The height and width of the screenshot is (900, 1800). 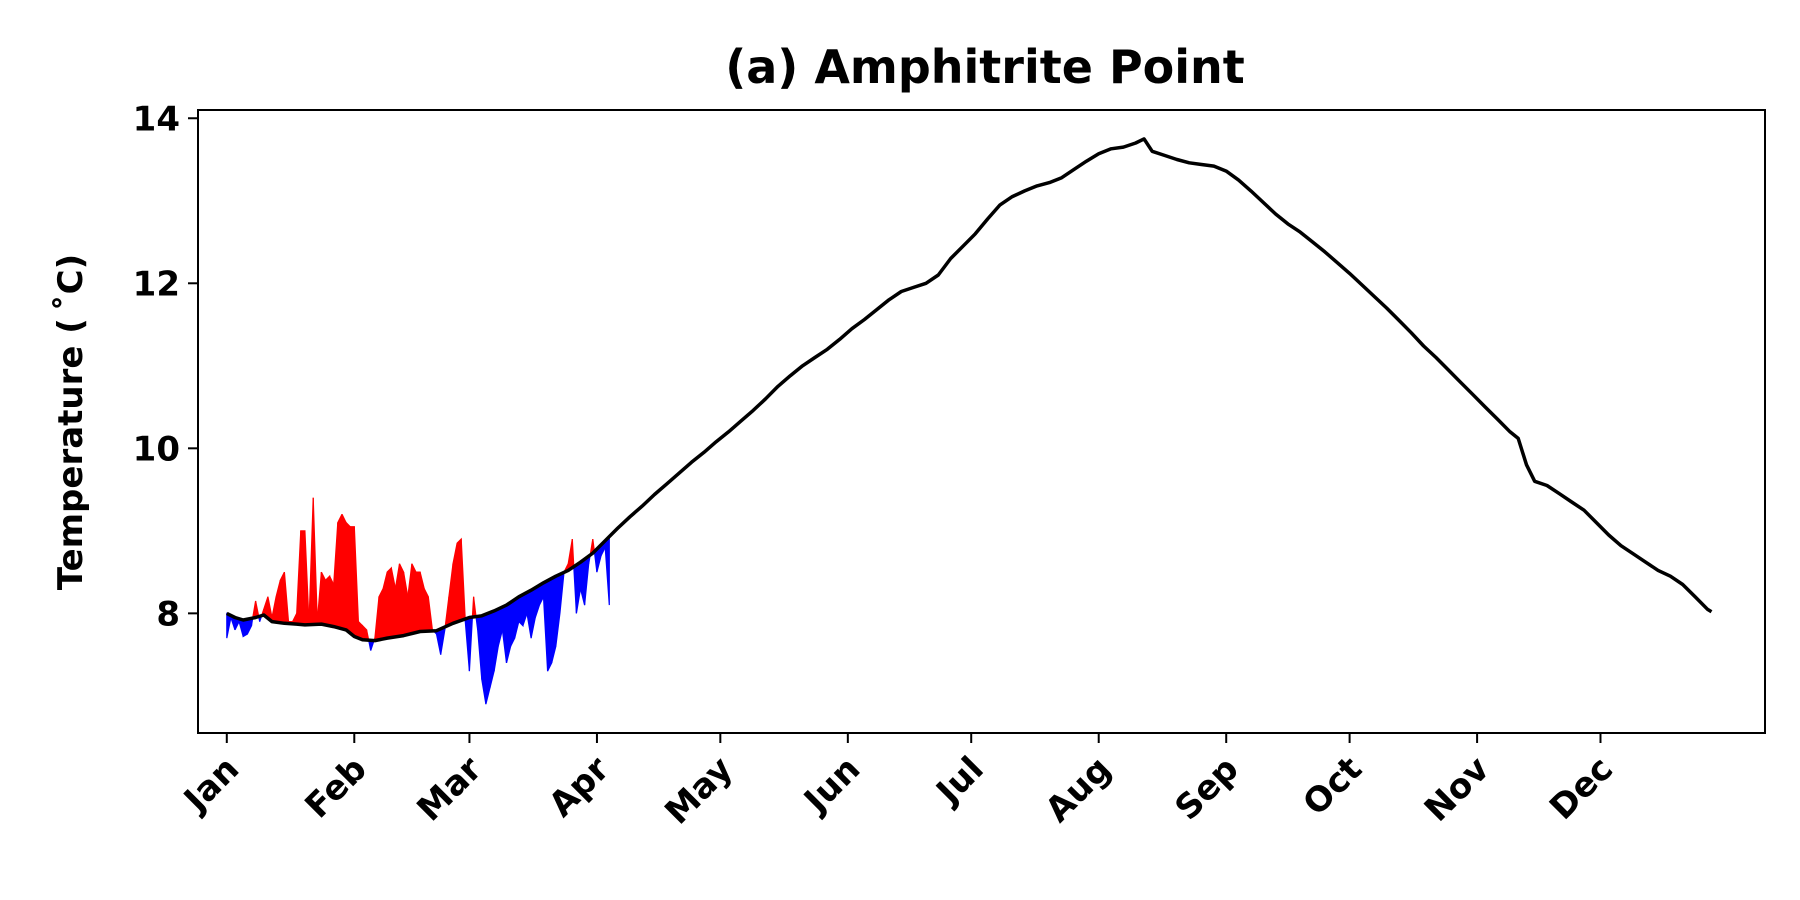 I want to click on y-tick-label: 8, so click(x=168, y=614).